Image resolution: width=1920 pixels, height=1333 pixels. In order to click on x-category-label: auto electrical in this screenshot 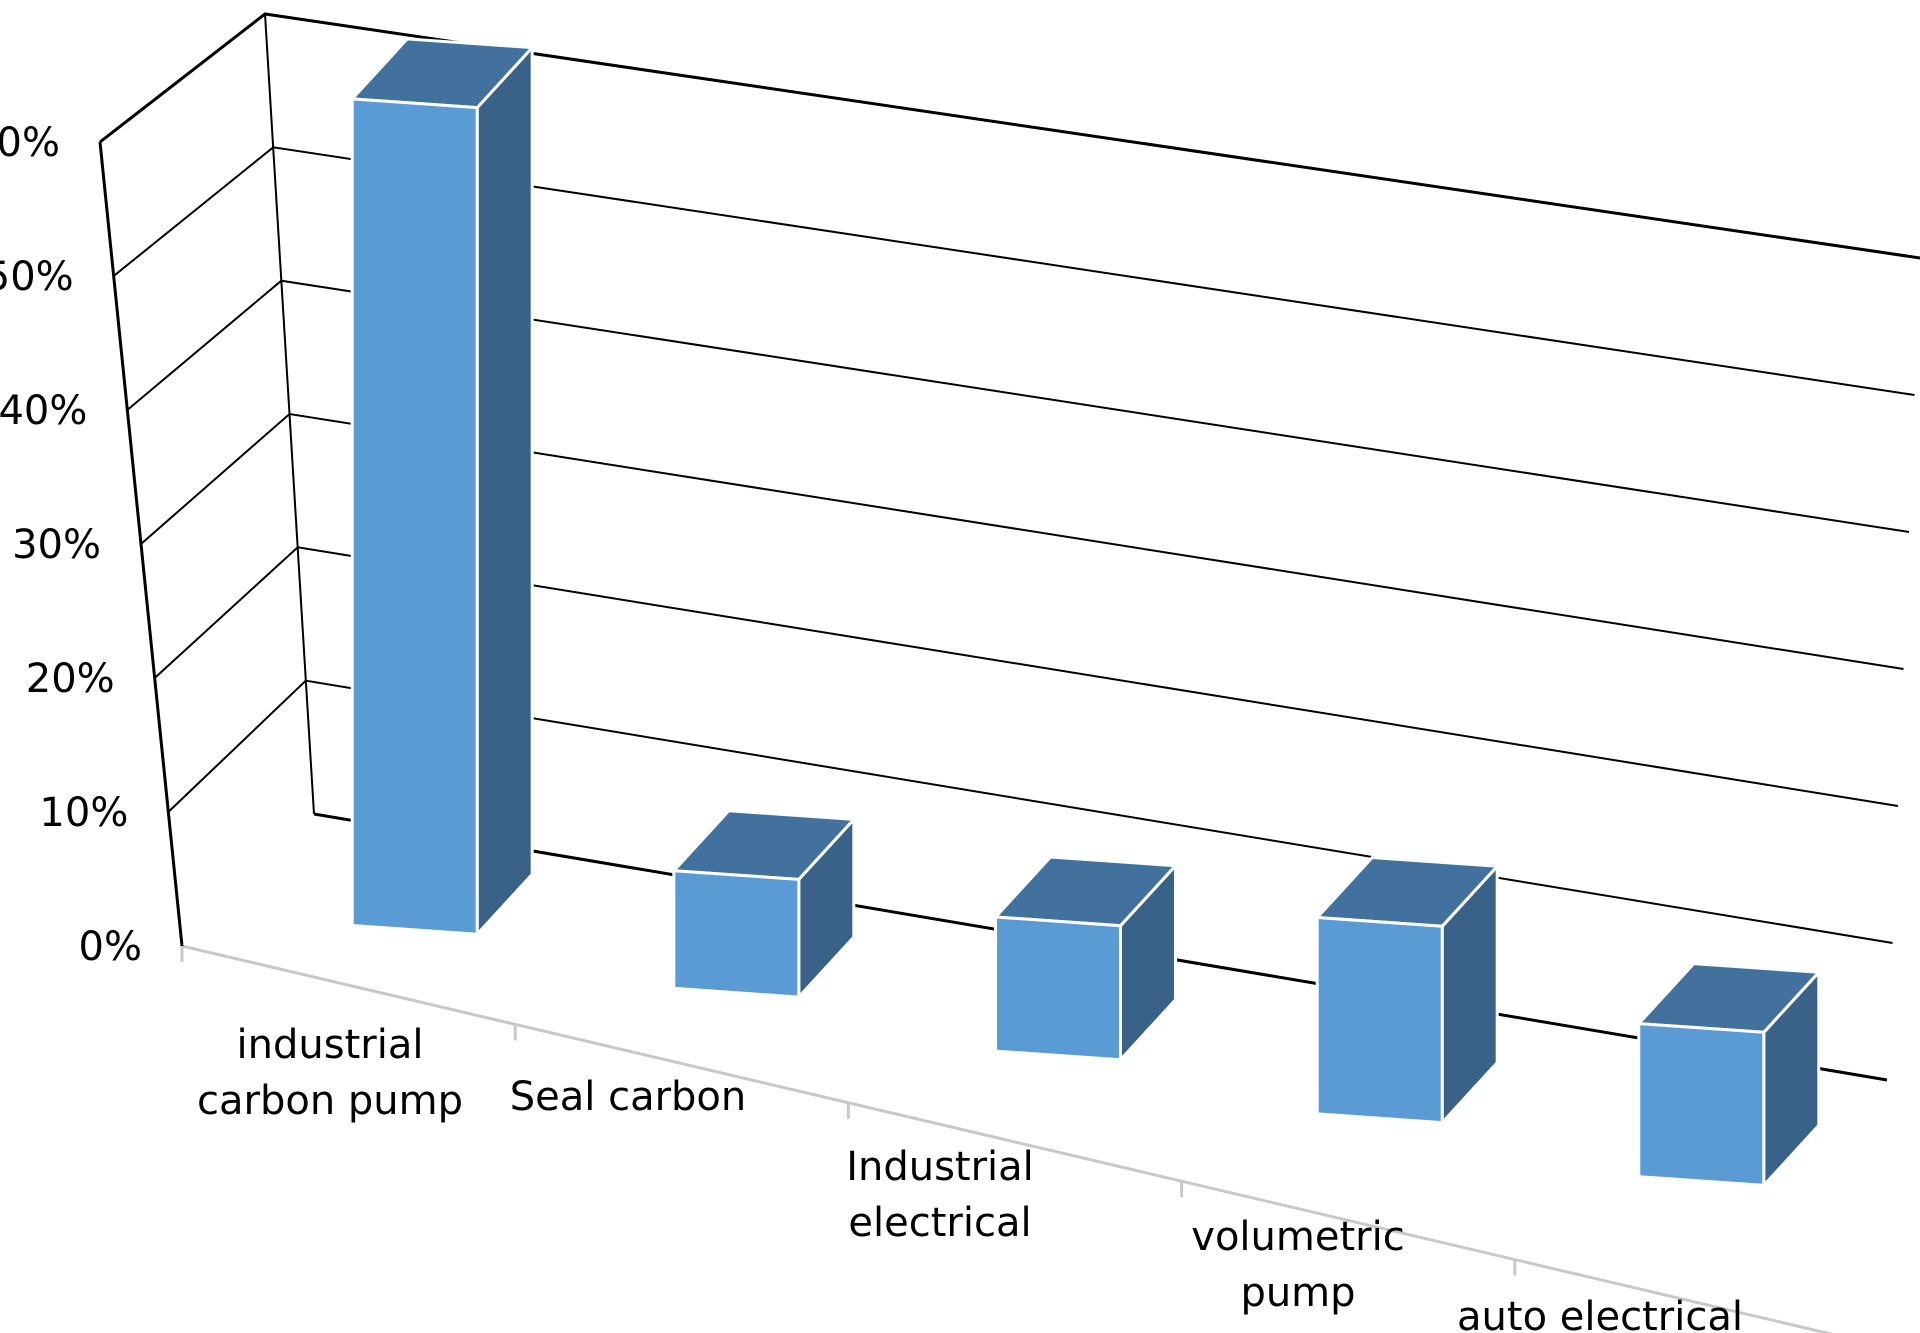, I will do `click(1600, 1313)`.